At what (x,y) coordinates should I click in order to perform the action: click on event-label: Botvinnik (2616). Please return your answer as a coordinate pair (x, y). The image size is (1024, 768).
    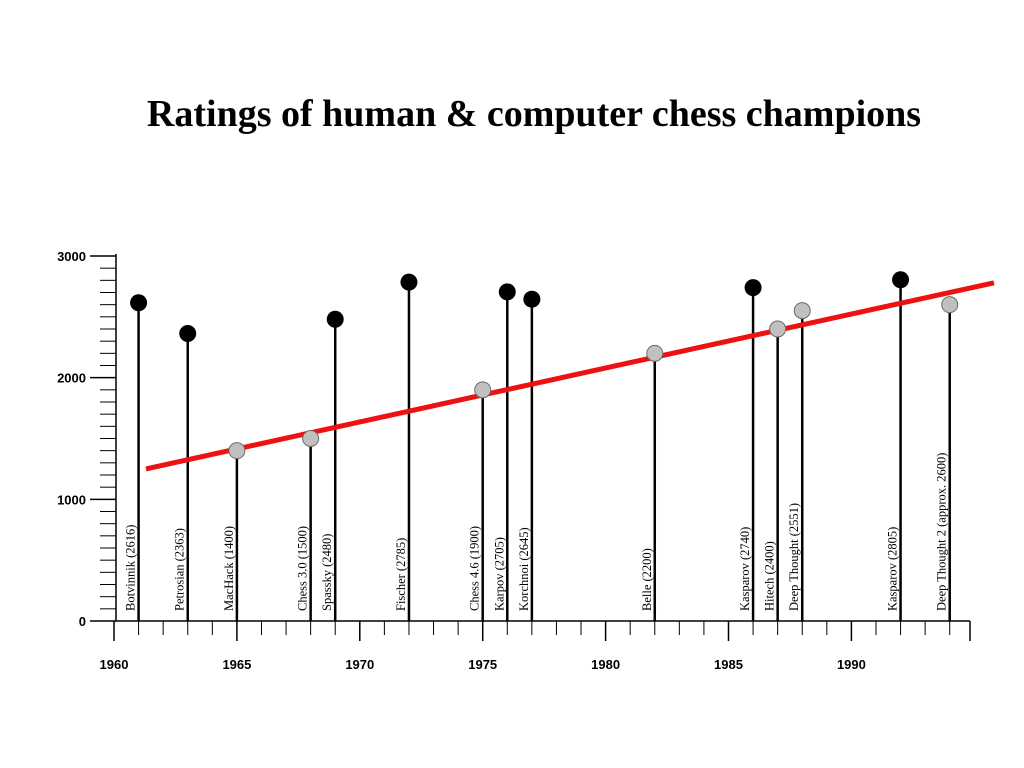
    Looking at the image, I should click on (131, 568).